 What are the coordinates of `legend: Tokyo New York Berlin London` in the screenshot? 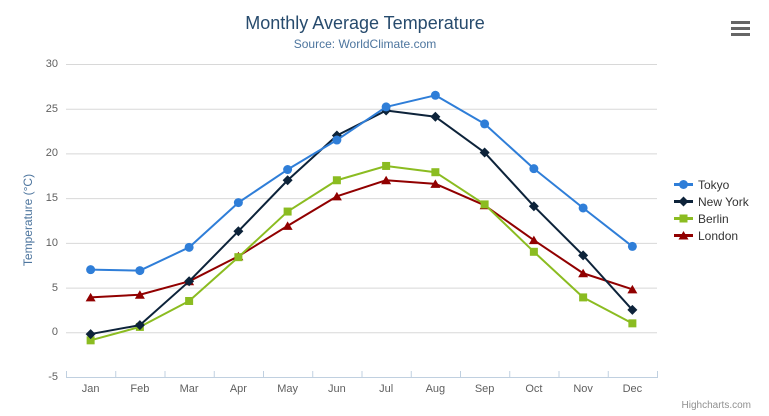 It's located at (711, 210).